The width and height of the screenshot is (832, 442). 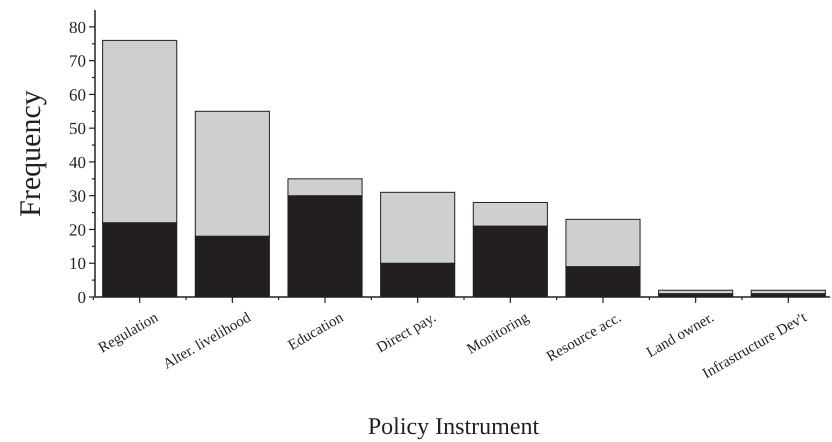 What do you see at coordinates (77, 162) in the screenshot?
I see `y-tick-label: 40` at bounding box center [77, 162].